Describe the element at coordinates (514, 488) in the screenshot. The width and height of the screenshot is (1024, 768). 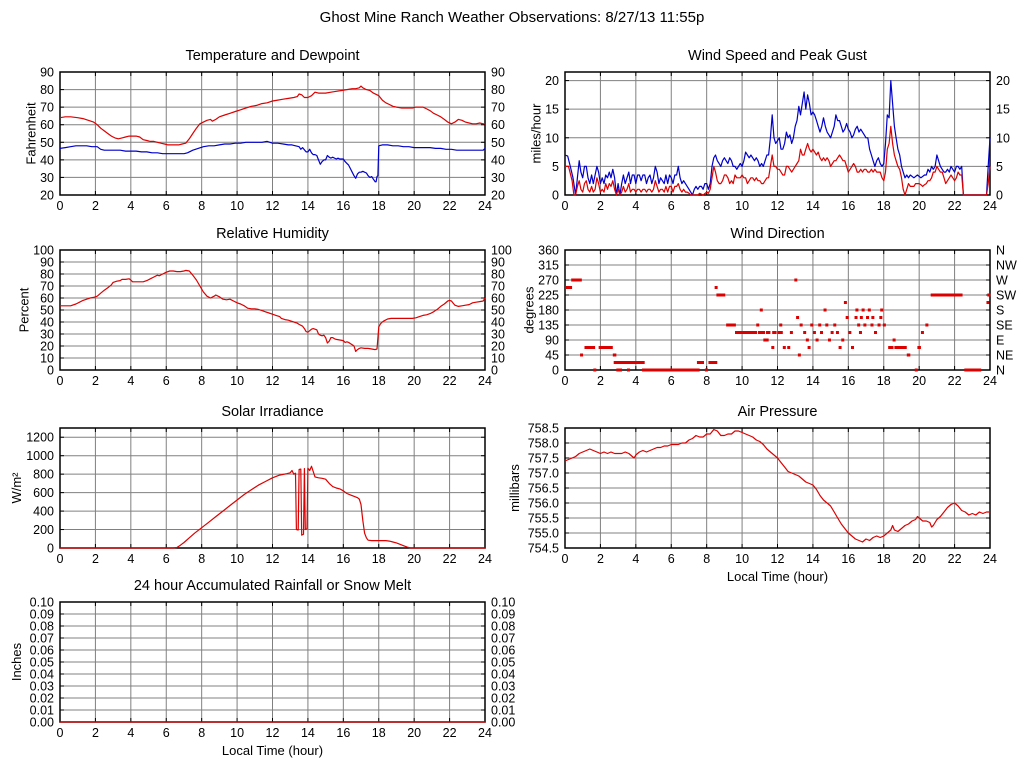
I see `air-pressure-ylabel: millibars` at that location.